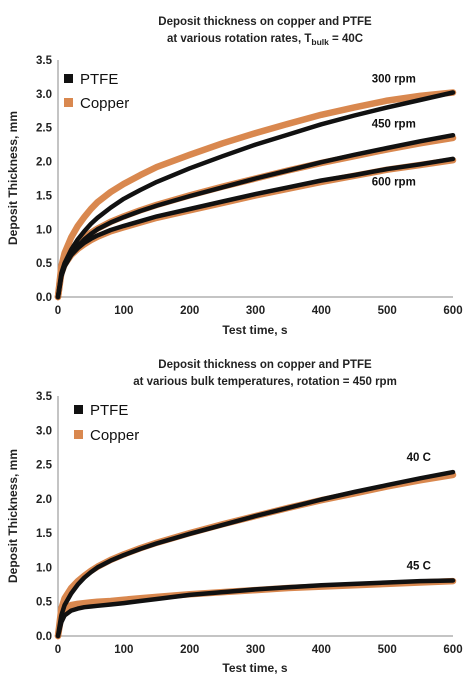 The width and height of the screenshot is (474, 685). Describe the element at coordinates (78, 409) in the screenshot. I see `chart-2-legend-ptfe-swatch` at that location.